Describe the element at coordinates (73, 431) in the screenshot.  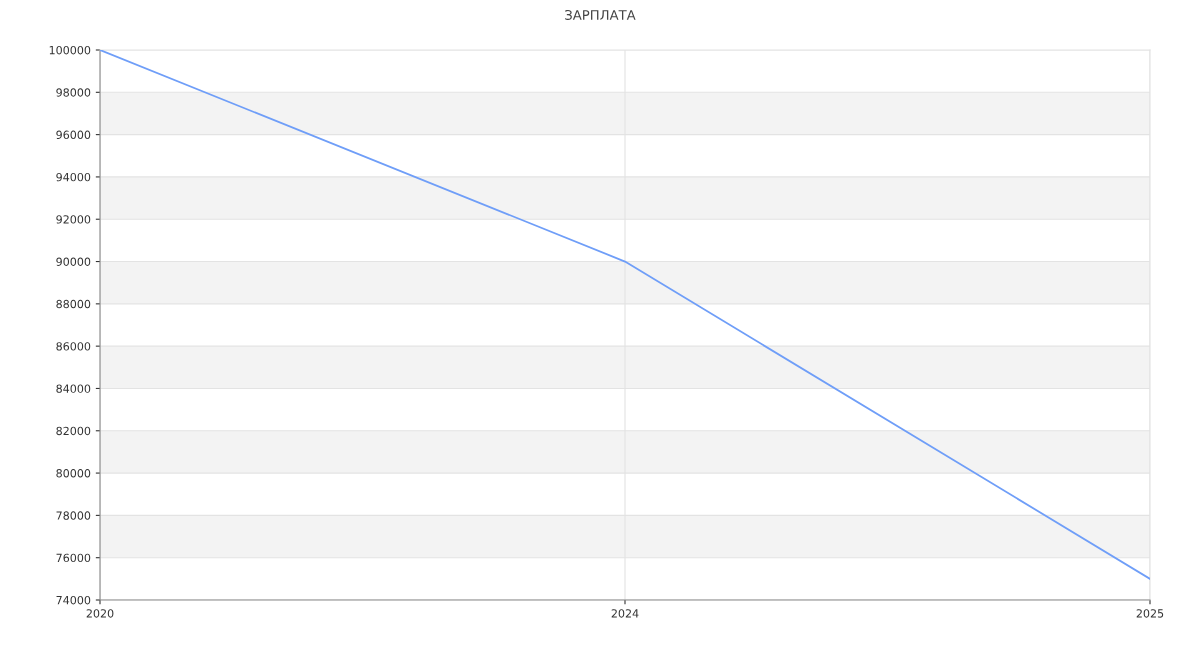
I see `y-tick-label: 82000` at that location.